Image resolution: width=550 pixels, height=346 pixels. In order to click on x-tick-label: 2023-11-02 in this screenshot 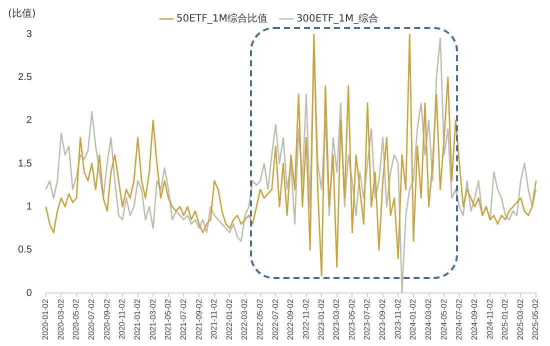, I will do `click(397, 319)`.